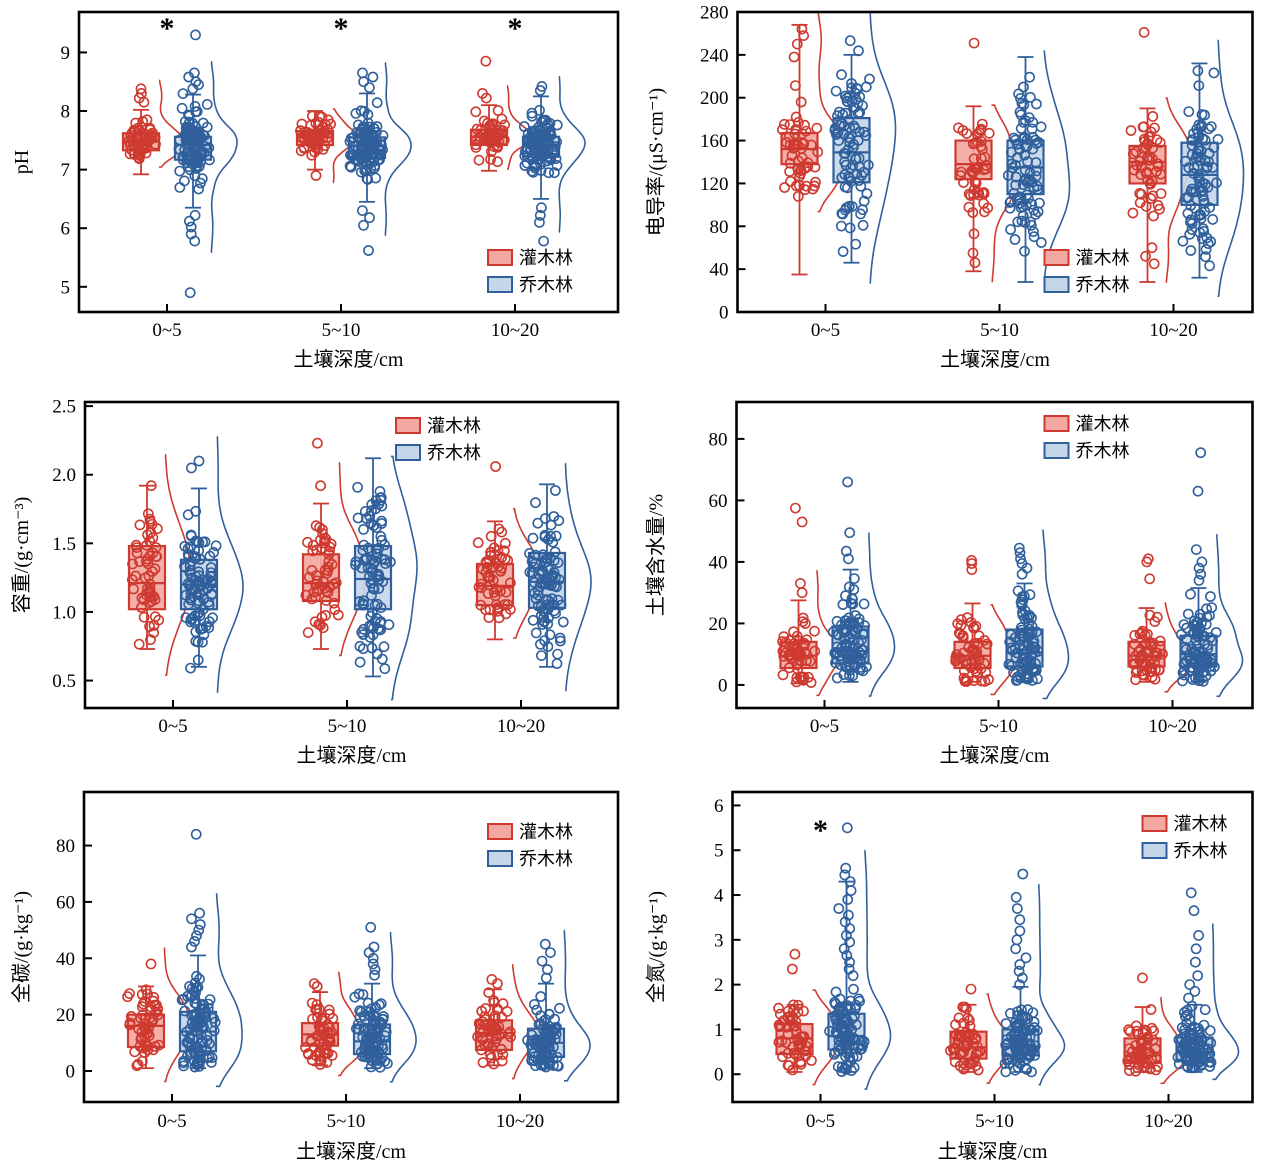 The image size is (1269, 1173). What do you see at coordinates (723, 685) in the screenshot?
I see `y-tick-label: 0` at bounding box center [723, 685].